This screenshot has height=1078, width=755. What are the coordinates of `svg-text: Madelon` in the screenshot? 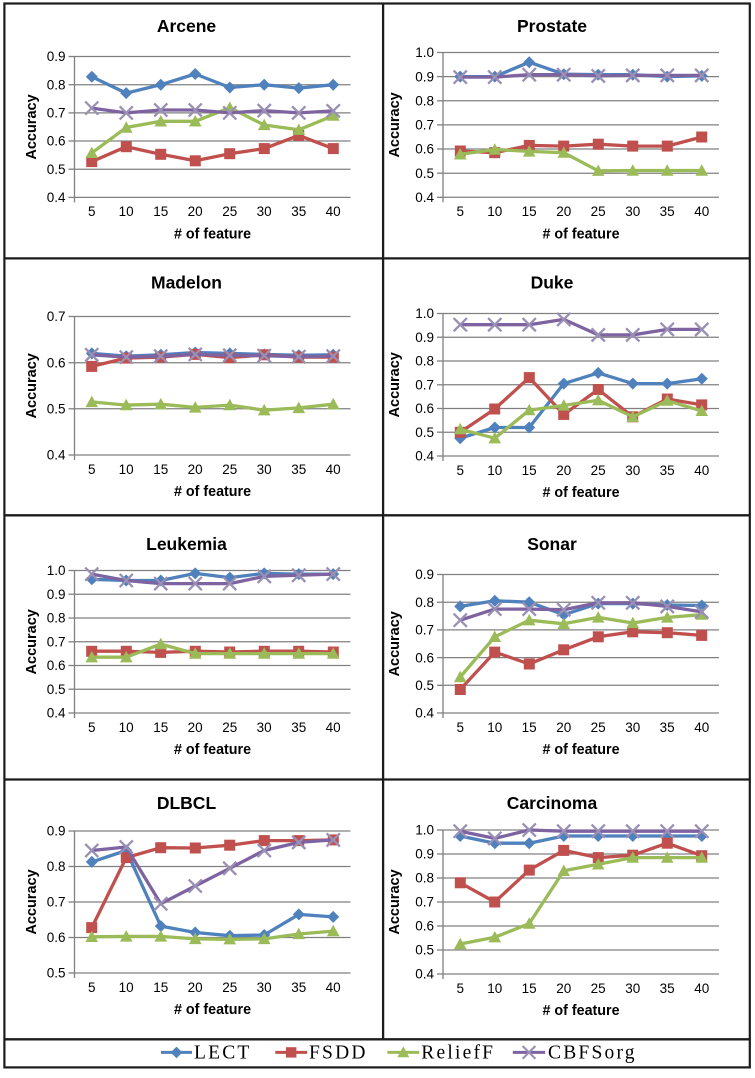 It's located at (186, 283).